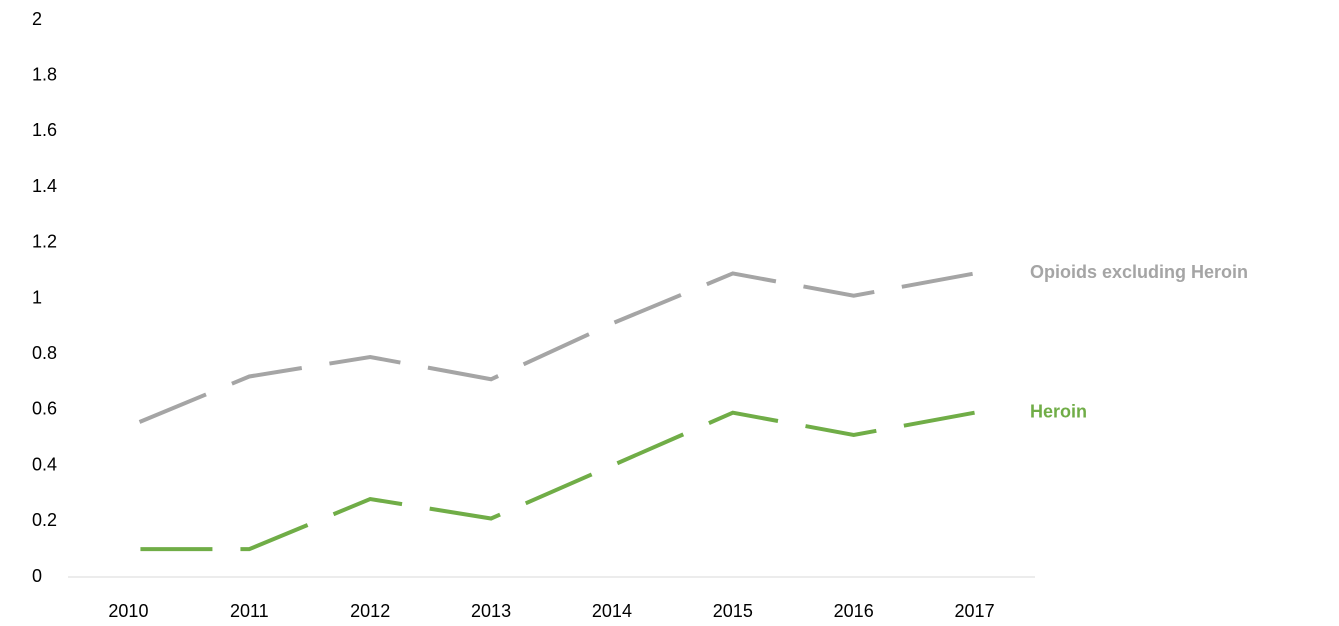 The image size is (1339, 626). What do you see at coordinates (551, 481) in the screenshot?
I see `line-series` at bounding box center [551, 481].